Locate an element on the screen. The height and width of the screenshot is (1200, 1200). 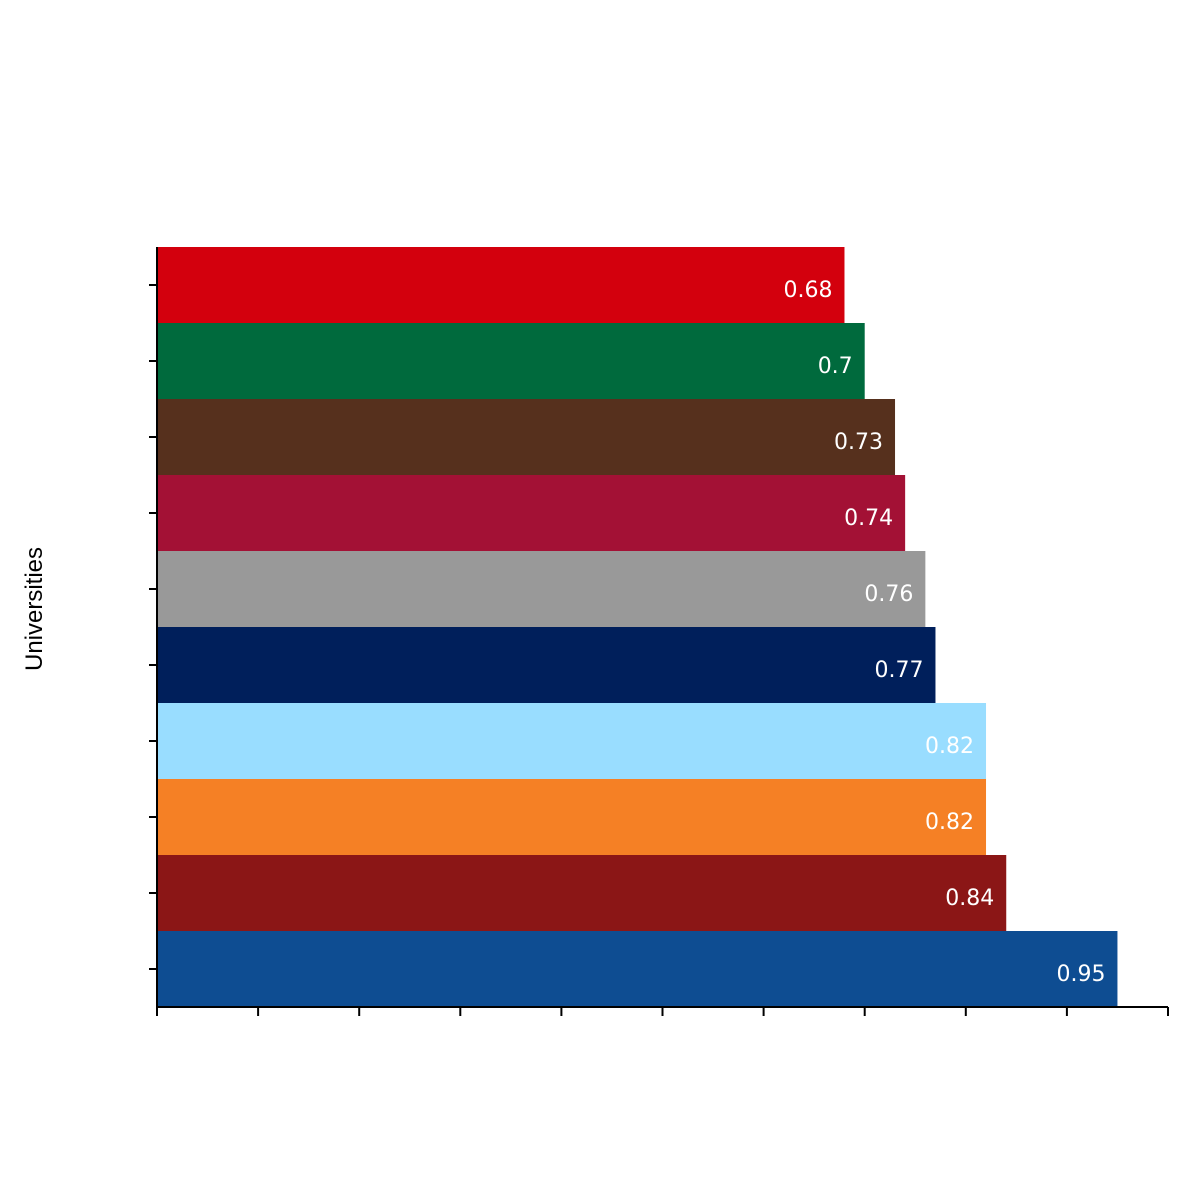
y-axis-label: Universities is located at coordinates (34, 609).